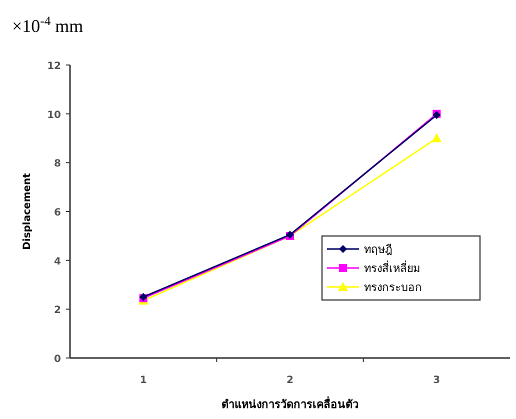 The width and height of the screenshot is (516, 419). I want to click on x-tick-label: 2, so click(290, 380).